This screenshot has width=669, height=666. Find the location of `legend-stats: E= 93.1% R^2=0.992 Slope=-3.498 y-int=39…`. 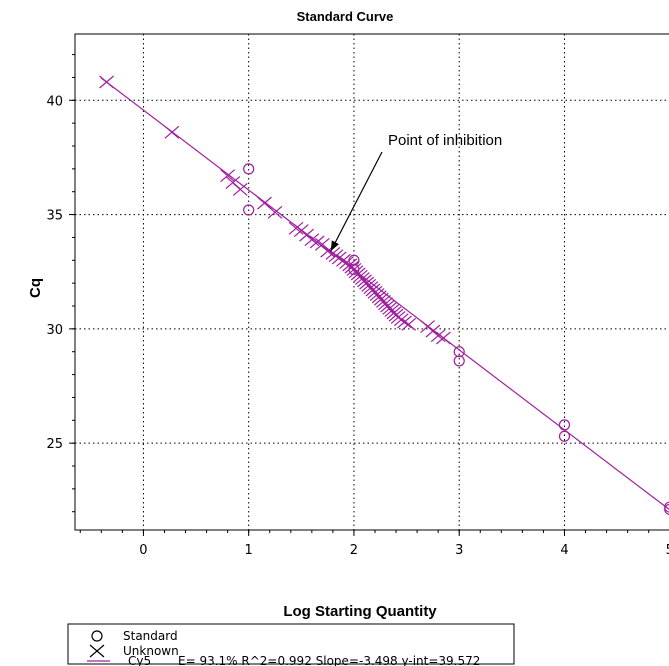

legend-stats: E= 93.1% R^2=0.992 Slope=-3.498 y-int=39… is located at coordinates (329, 660).